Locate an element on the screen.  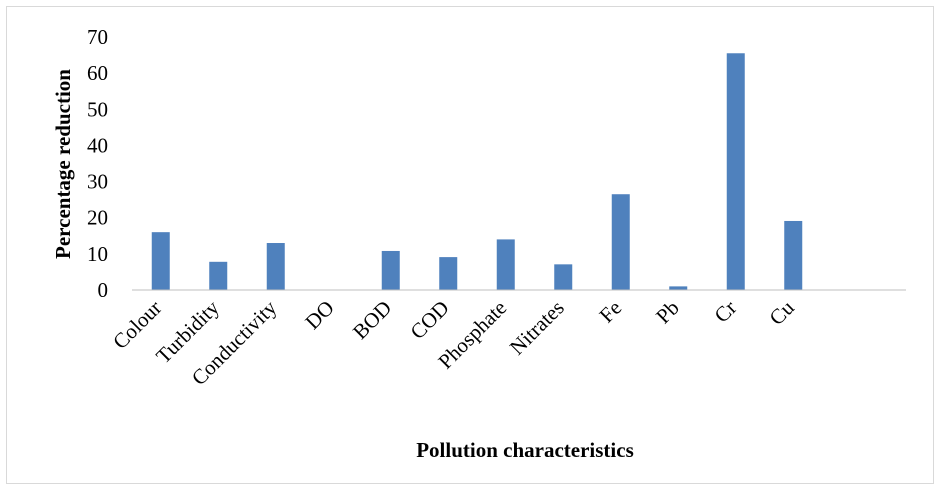
bar-pb is located at coordinates (678, 288).